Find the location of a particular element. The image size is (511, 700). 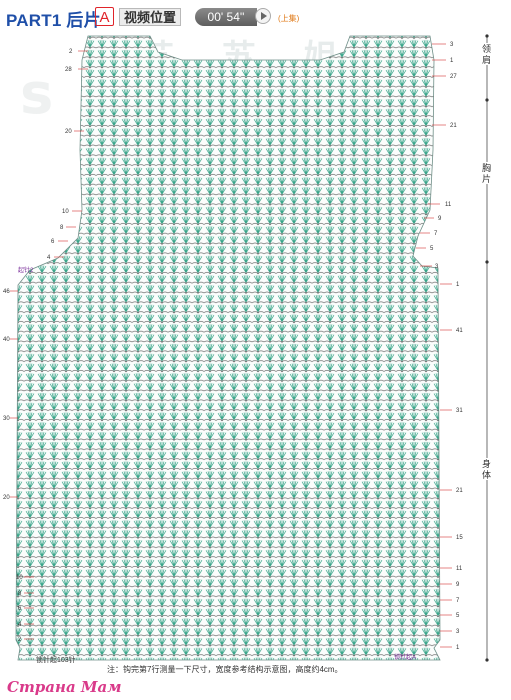

video-timestamp: 00' 54'' is located at coordinates (226, 17).